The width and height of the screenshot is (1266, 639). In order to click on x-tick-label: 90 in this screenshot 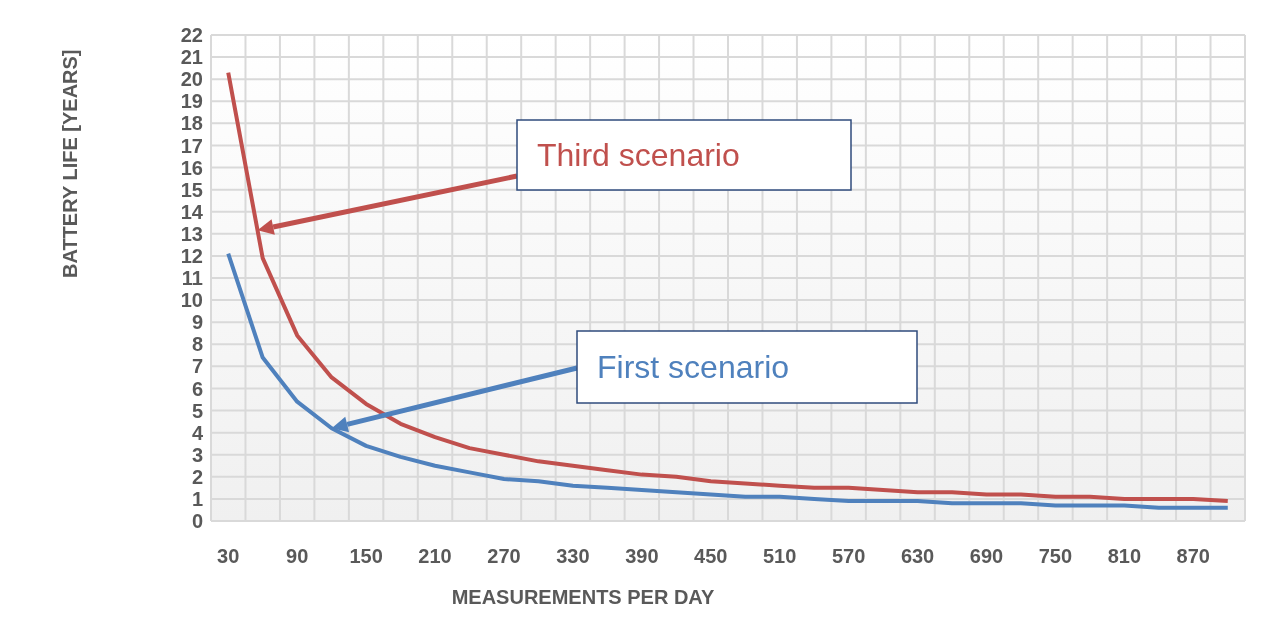, I will do `click(297, 556)`.